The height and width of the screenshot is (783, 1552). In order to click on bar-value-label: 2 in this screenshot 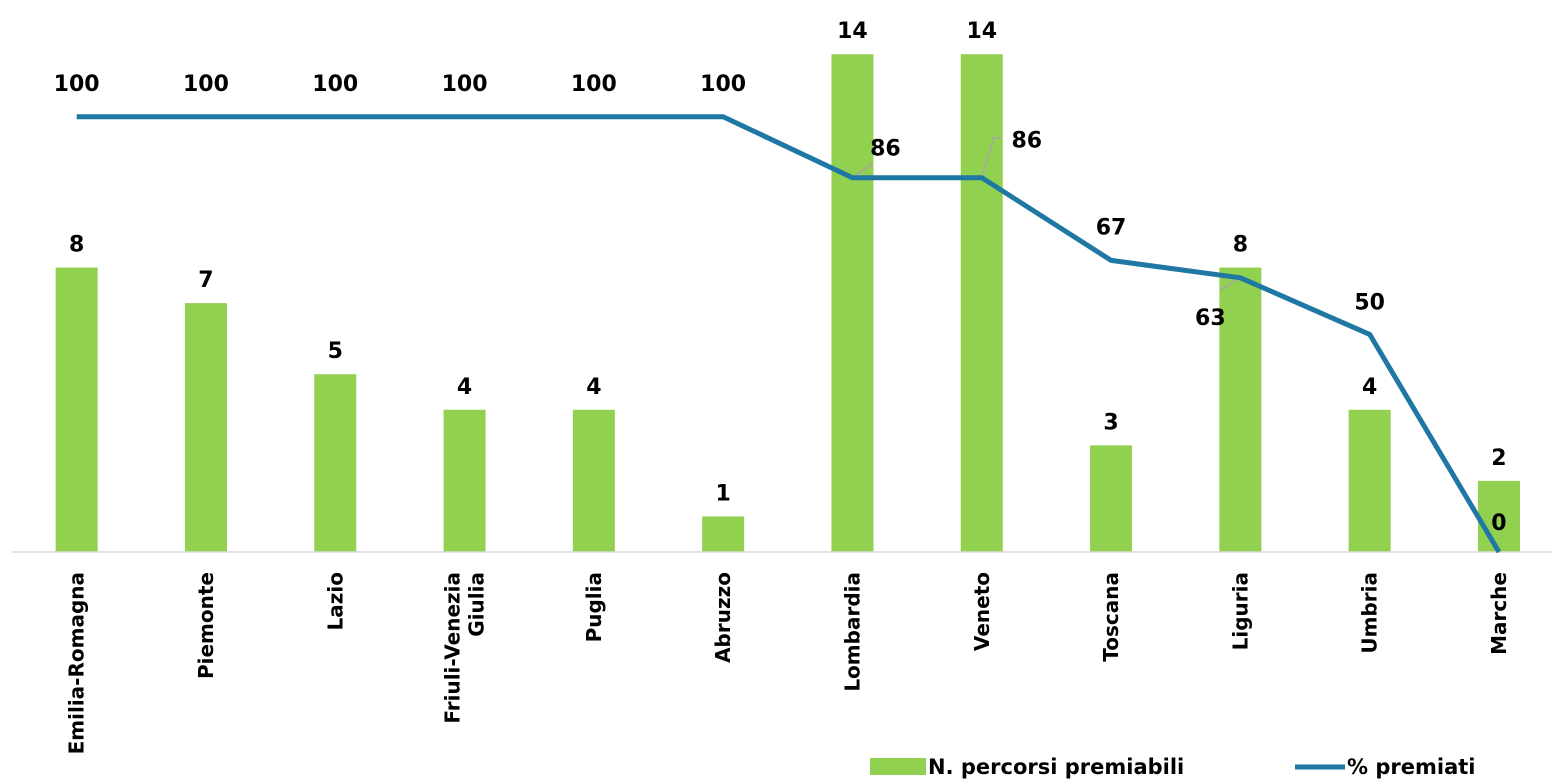, I will do `click(1498, 458)`.